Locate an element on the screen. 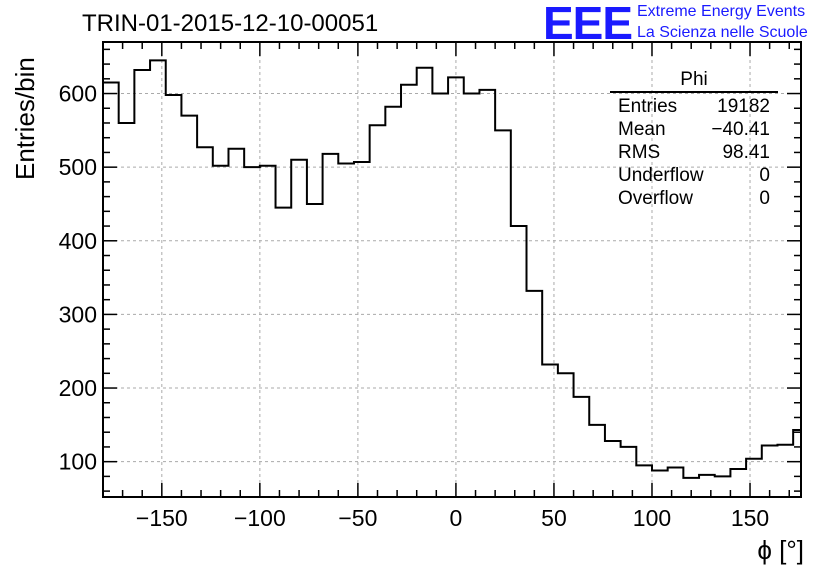  x-tick-label: 0 is located at coordinates (456, 518).